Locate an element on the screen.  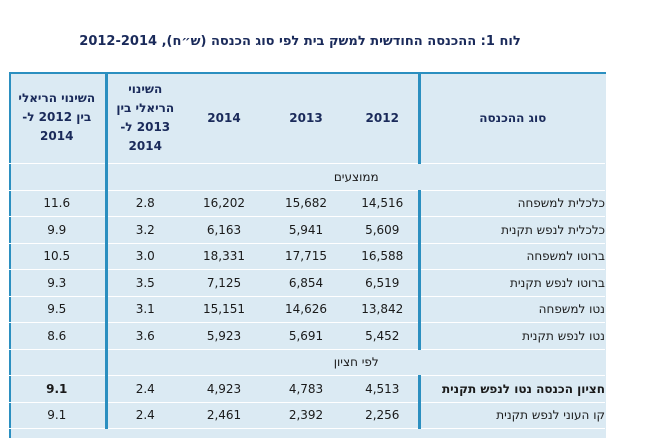
cell-income-type: חציון הכנסה נטו לנפש תקנית is located at coordinates (511, 389).